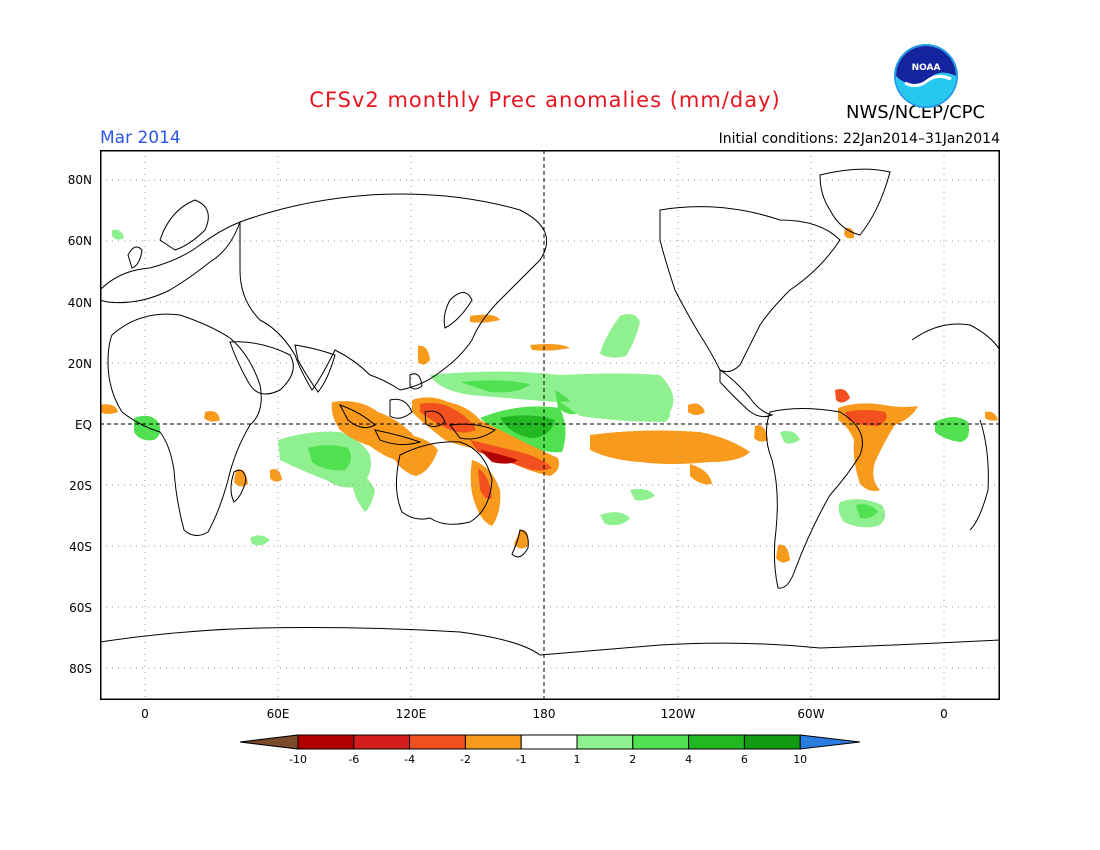 The height and width of the screenshot is (850, 1100). Describe the element at coordinates (916, 112) in the screenshot. I see `agency-label: NWS/NCEP/CPC` at that location.